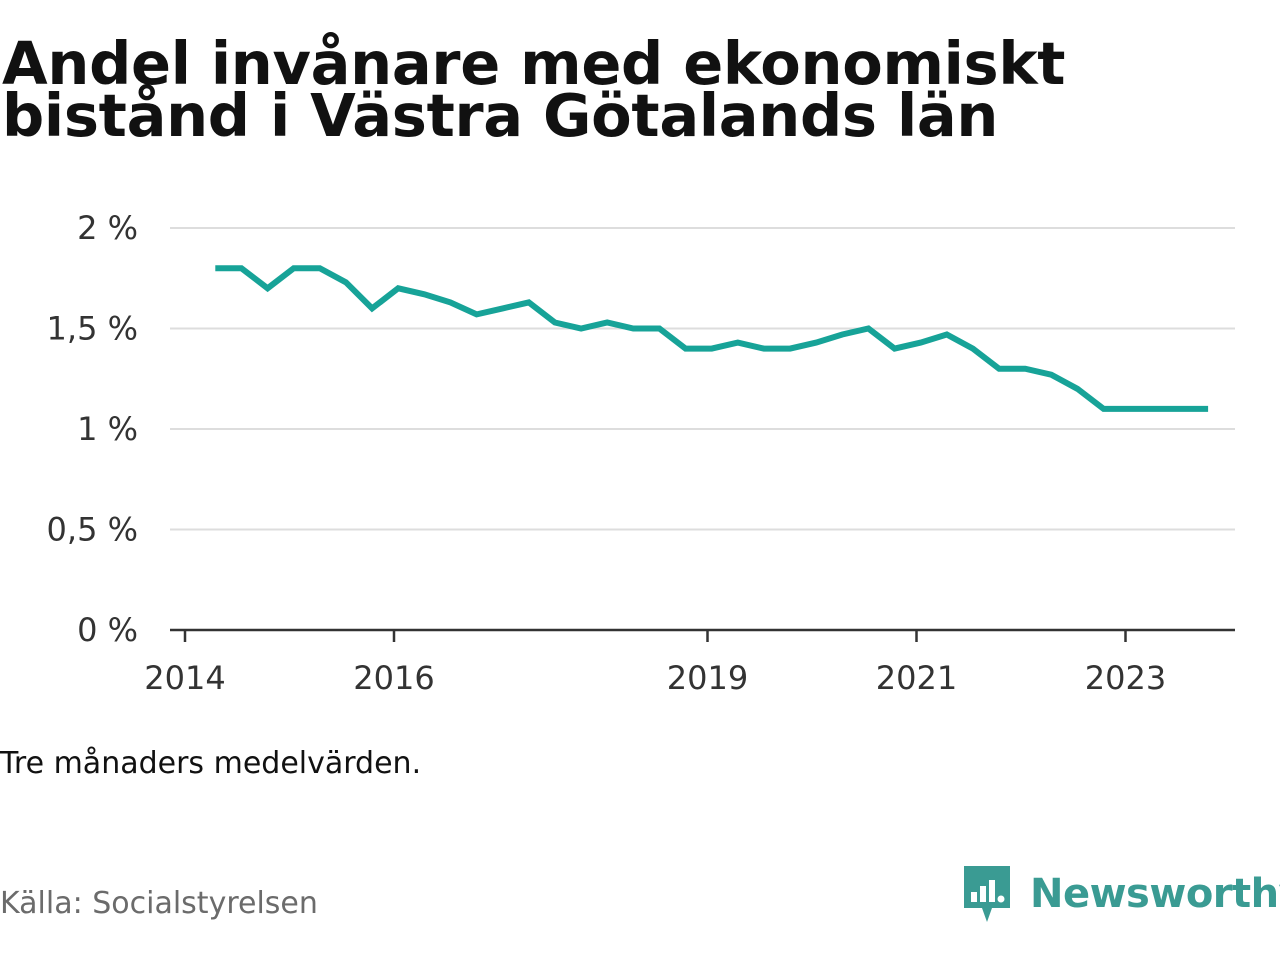 Image resolution: width=1280 pixels, height=960 pixels. I want to click on y-tick-label: 1 %, so click(107, 429).